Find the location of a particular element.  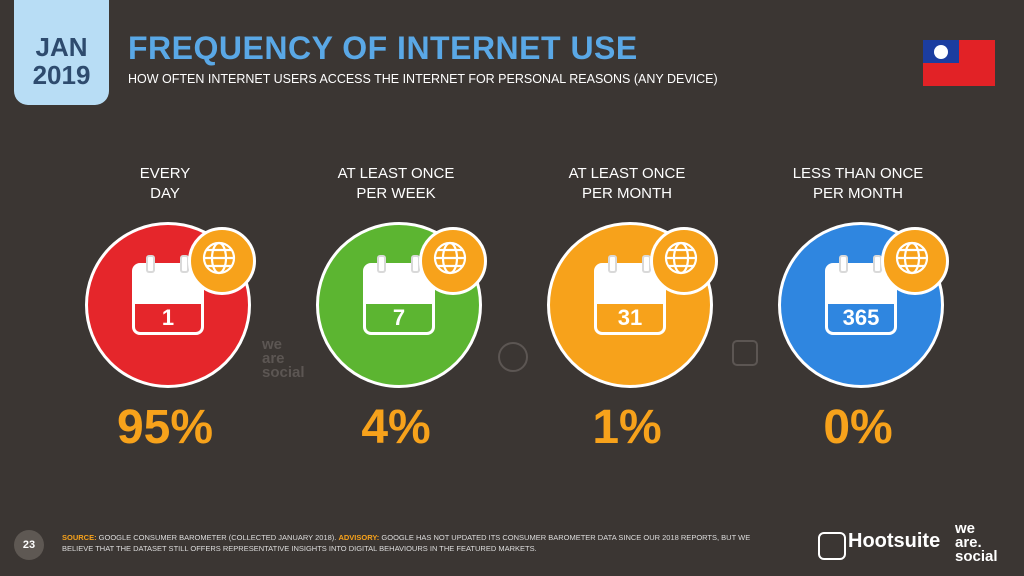

we-are-social-logo: we are. social is located at coordinates (976, 542).